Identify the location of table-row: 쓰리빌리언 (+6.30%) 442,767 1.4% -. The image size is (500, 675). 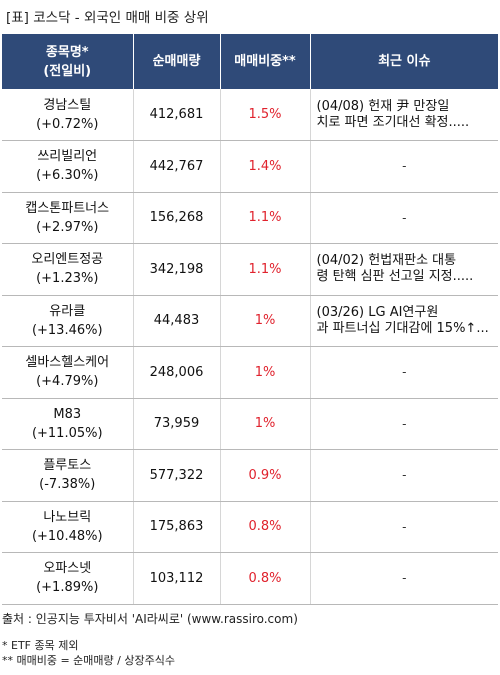
(250, 166).